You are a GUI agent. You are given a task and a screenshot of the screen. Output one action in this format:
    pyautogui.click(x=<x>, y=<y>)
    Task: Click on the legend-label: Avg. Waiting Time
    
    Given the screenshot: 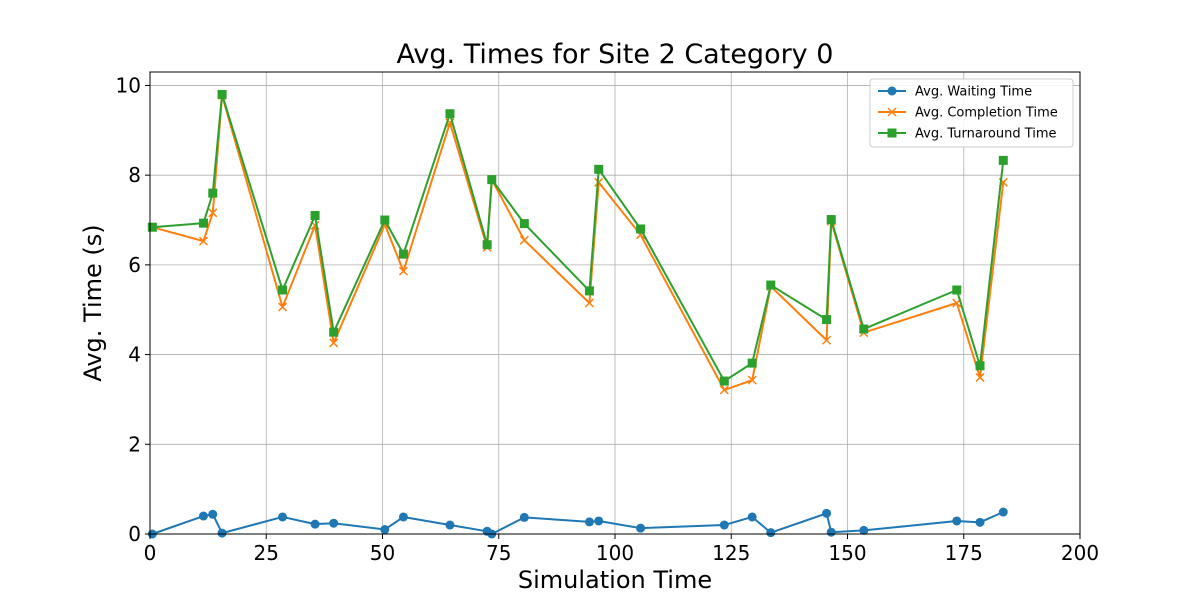 What is the action you would take?
    pyautogui.click(x=973, y=92)
    